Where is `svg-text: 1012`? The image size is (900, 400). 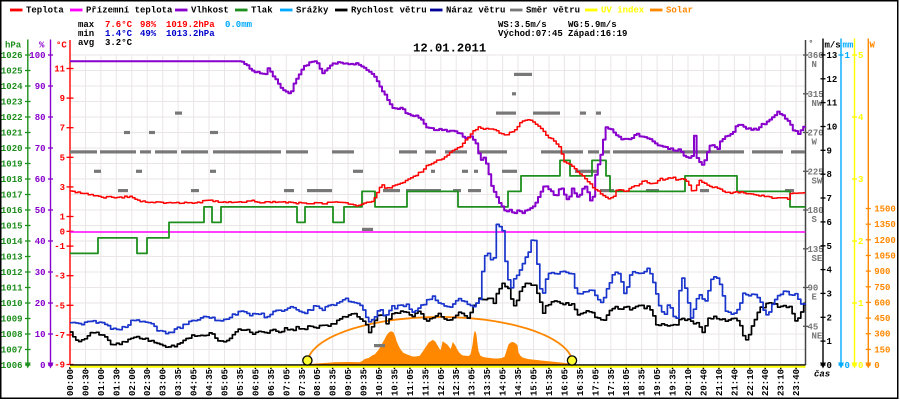
svg-text: 1012 is located at coordinates (12, 273).